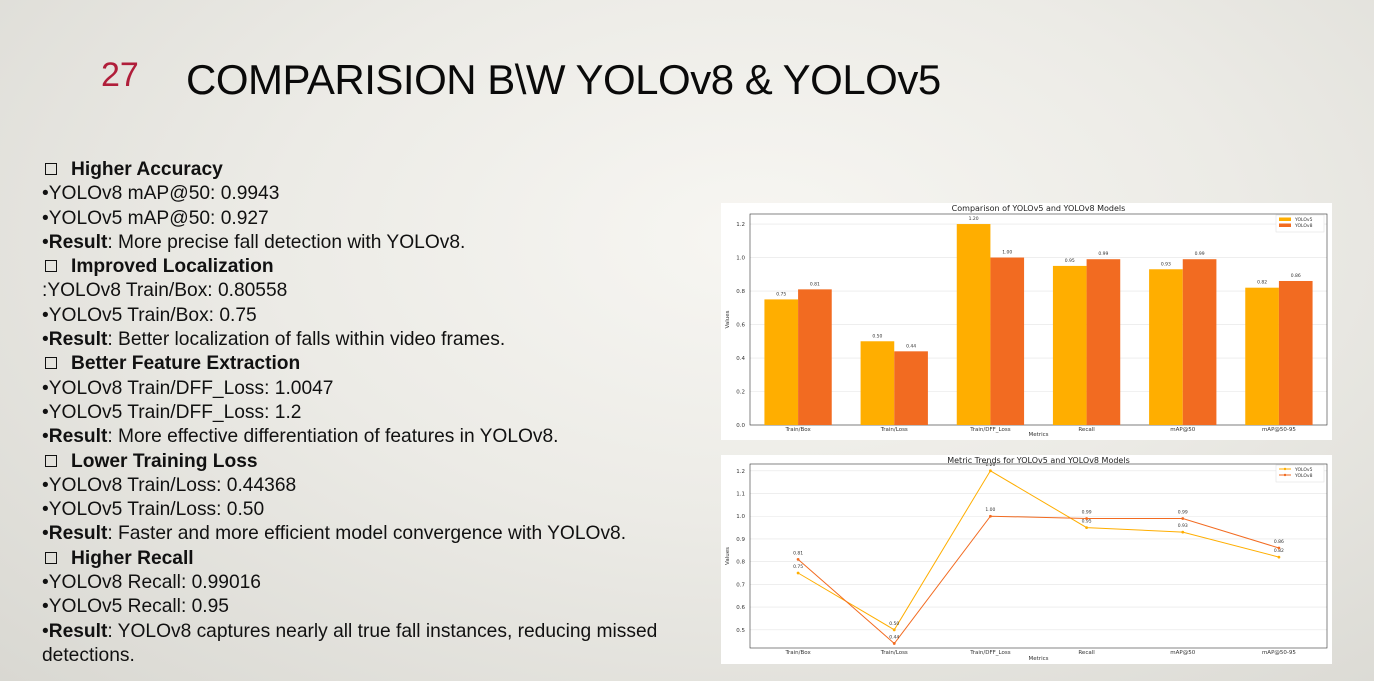  Describe the element at coordinates (990, 465) in the screenshot. I see `point-value-label: 1.20` at that location.